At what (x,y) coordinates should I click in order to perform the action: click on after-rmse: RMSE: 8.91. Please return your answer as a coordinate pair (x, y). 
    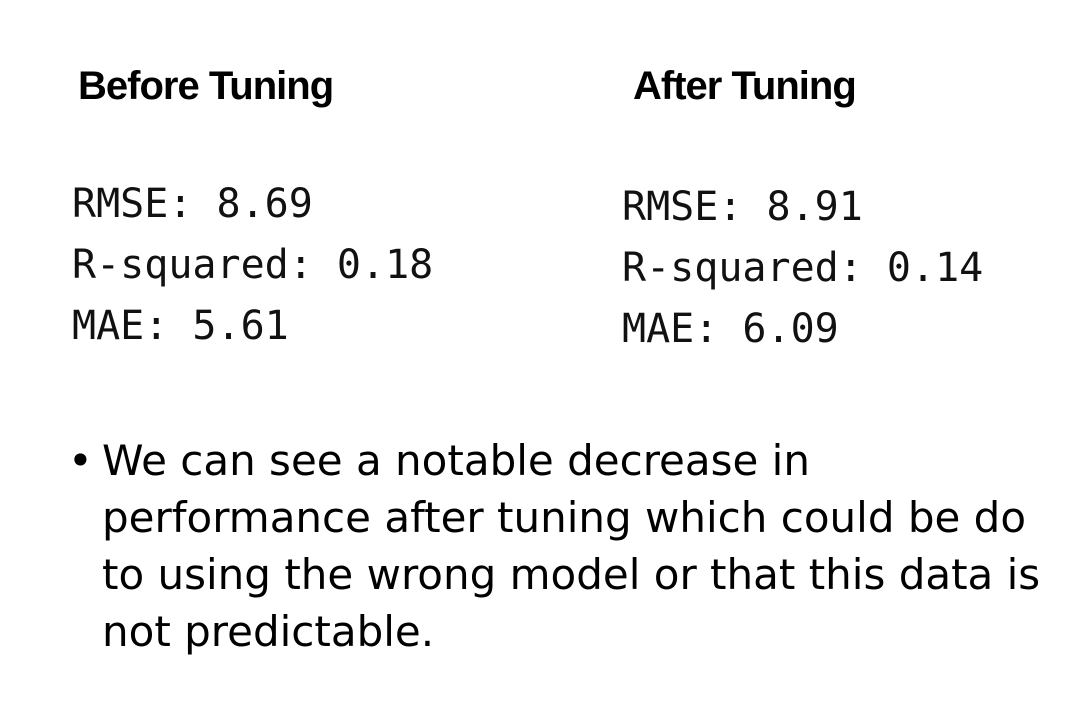
    Looking at the image, I should click on (742, 207).